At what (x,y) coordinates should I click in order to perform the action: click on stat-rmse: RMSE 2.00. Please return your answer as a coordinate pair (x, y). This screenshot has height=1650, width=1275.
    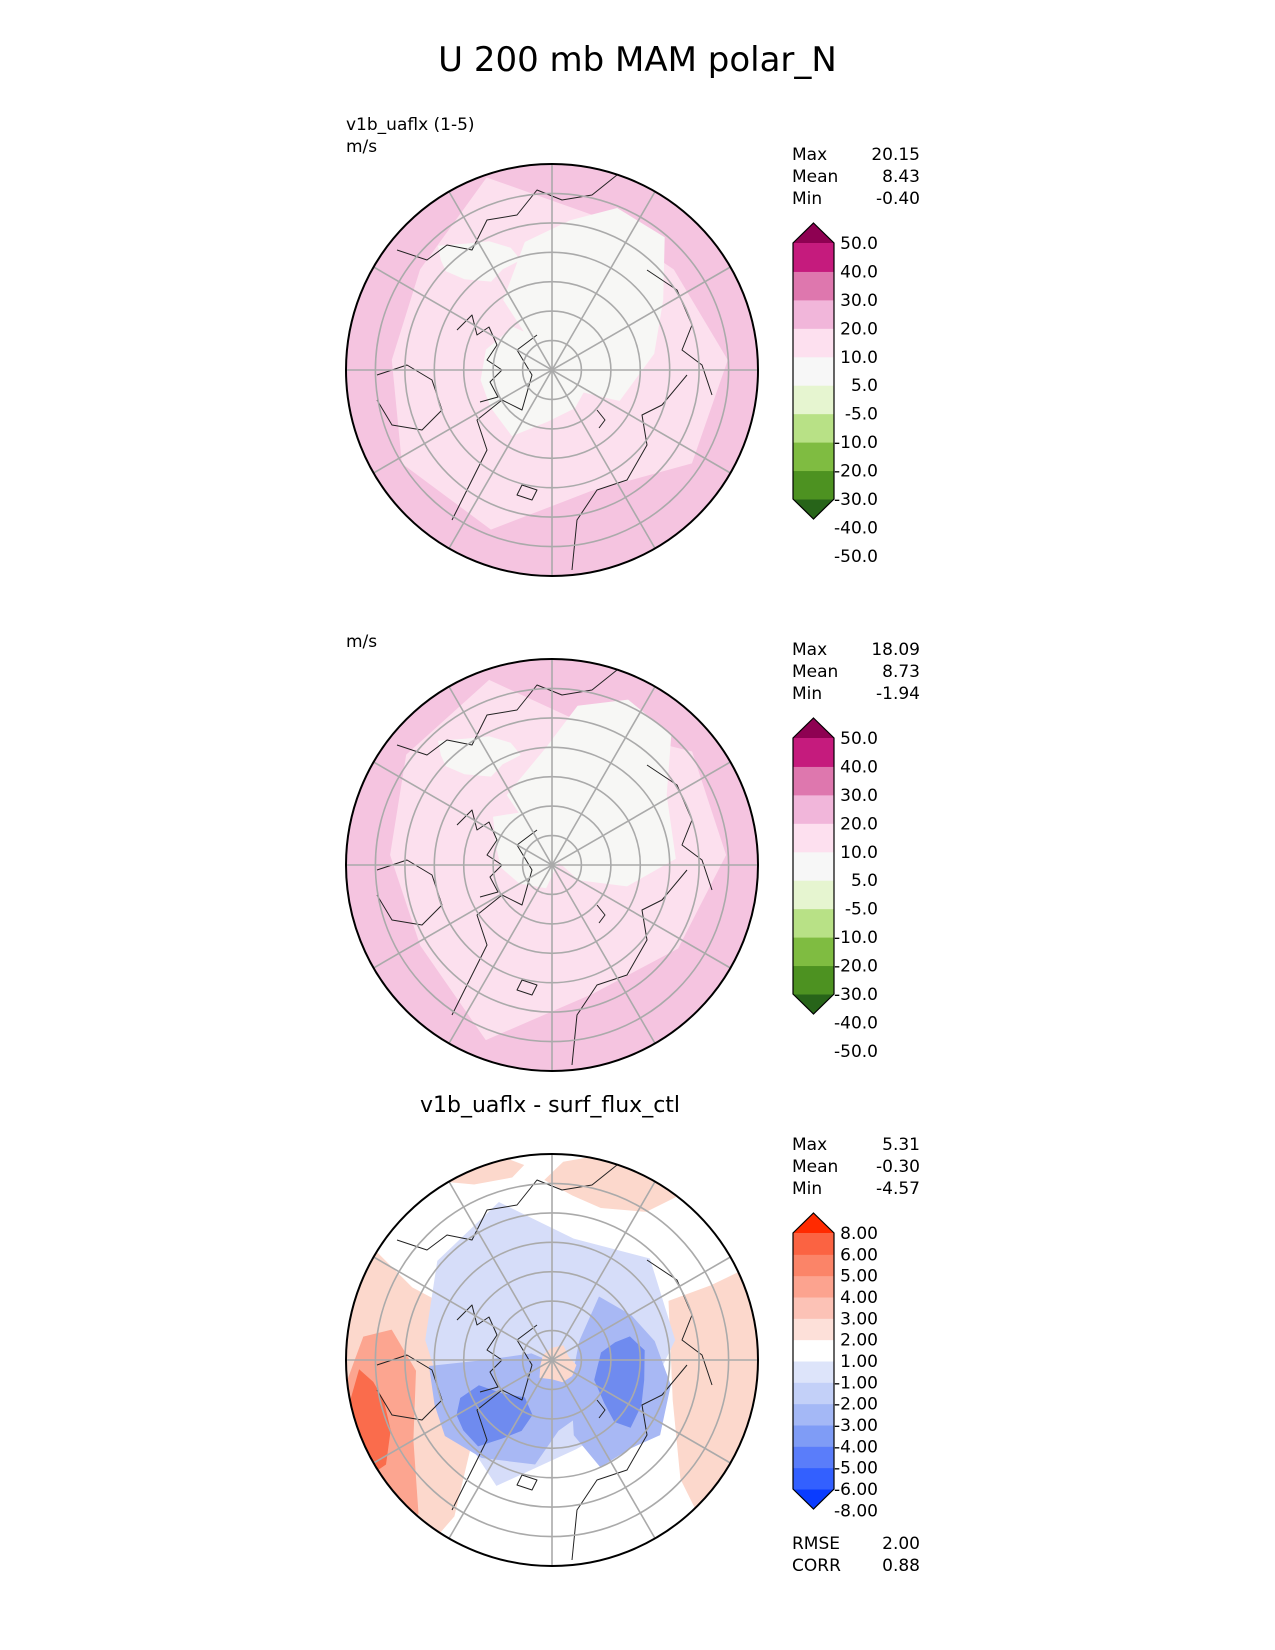
    Looking at the image, I should click on (856, 1544).